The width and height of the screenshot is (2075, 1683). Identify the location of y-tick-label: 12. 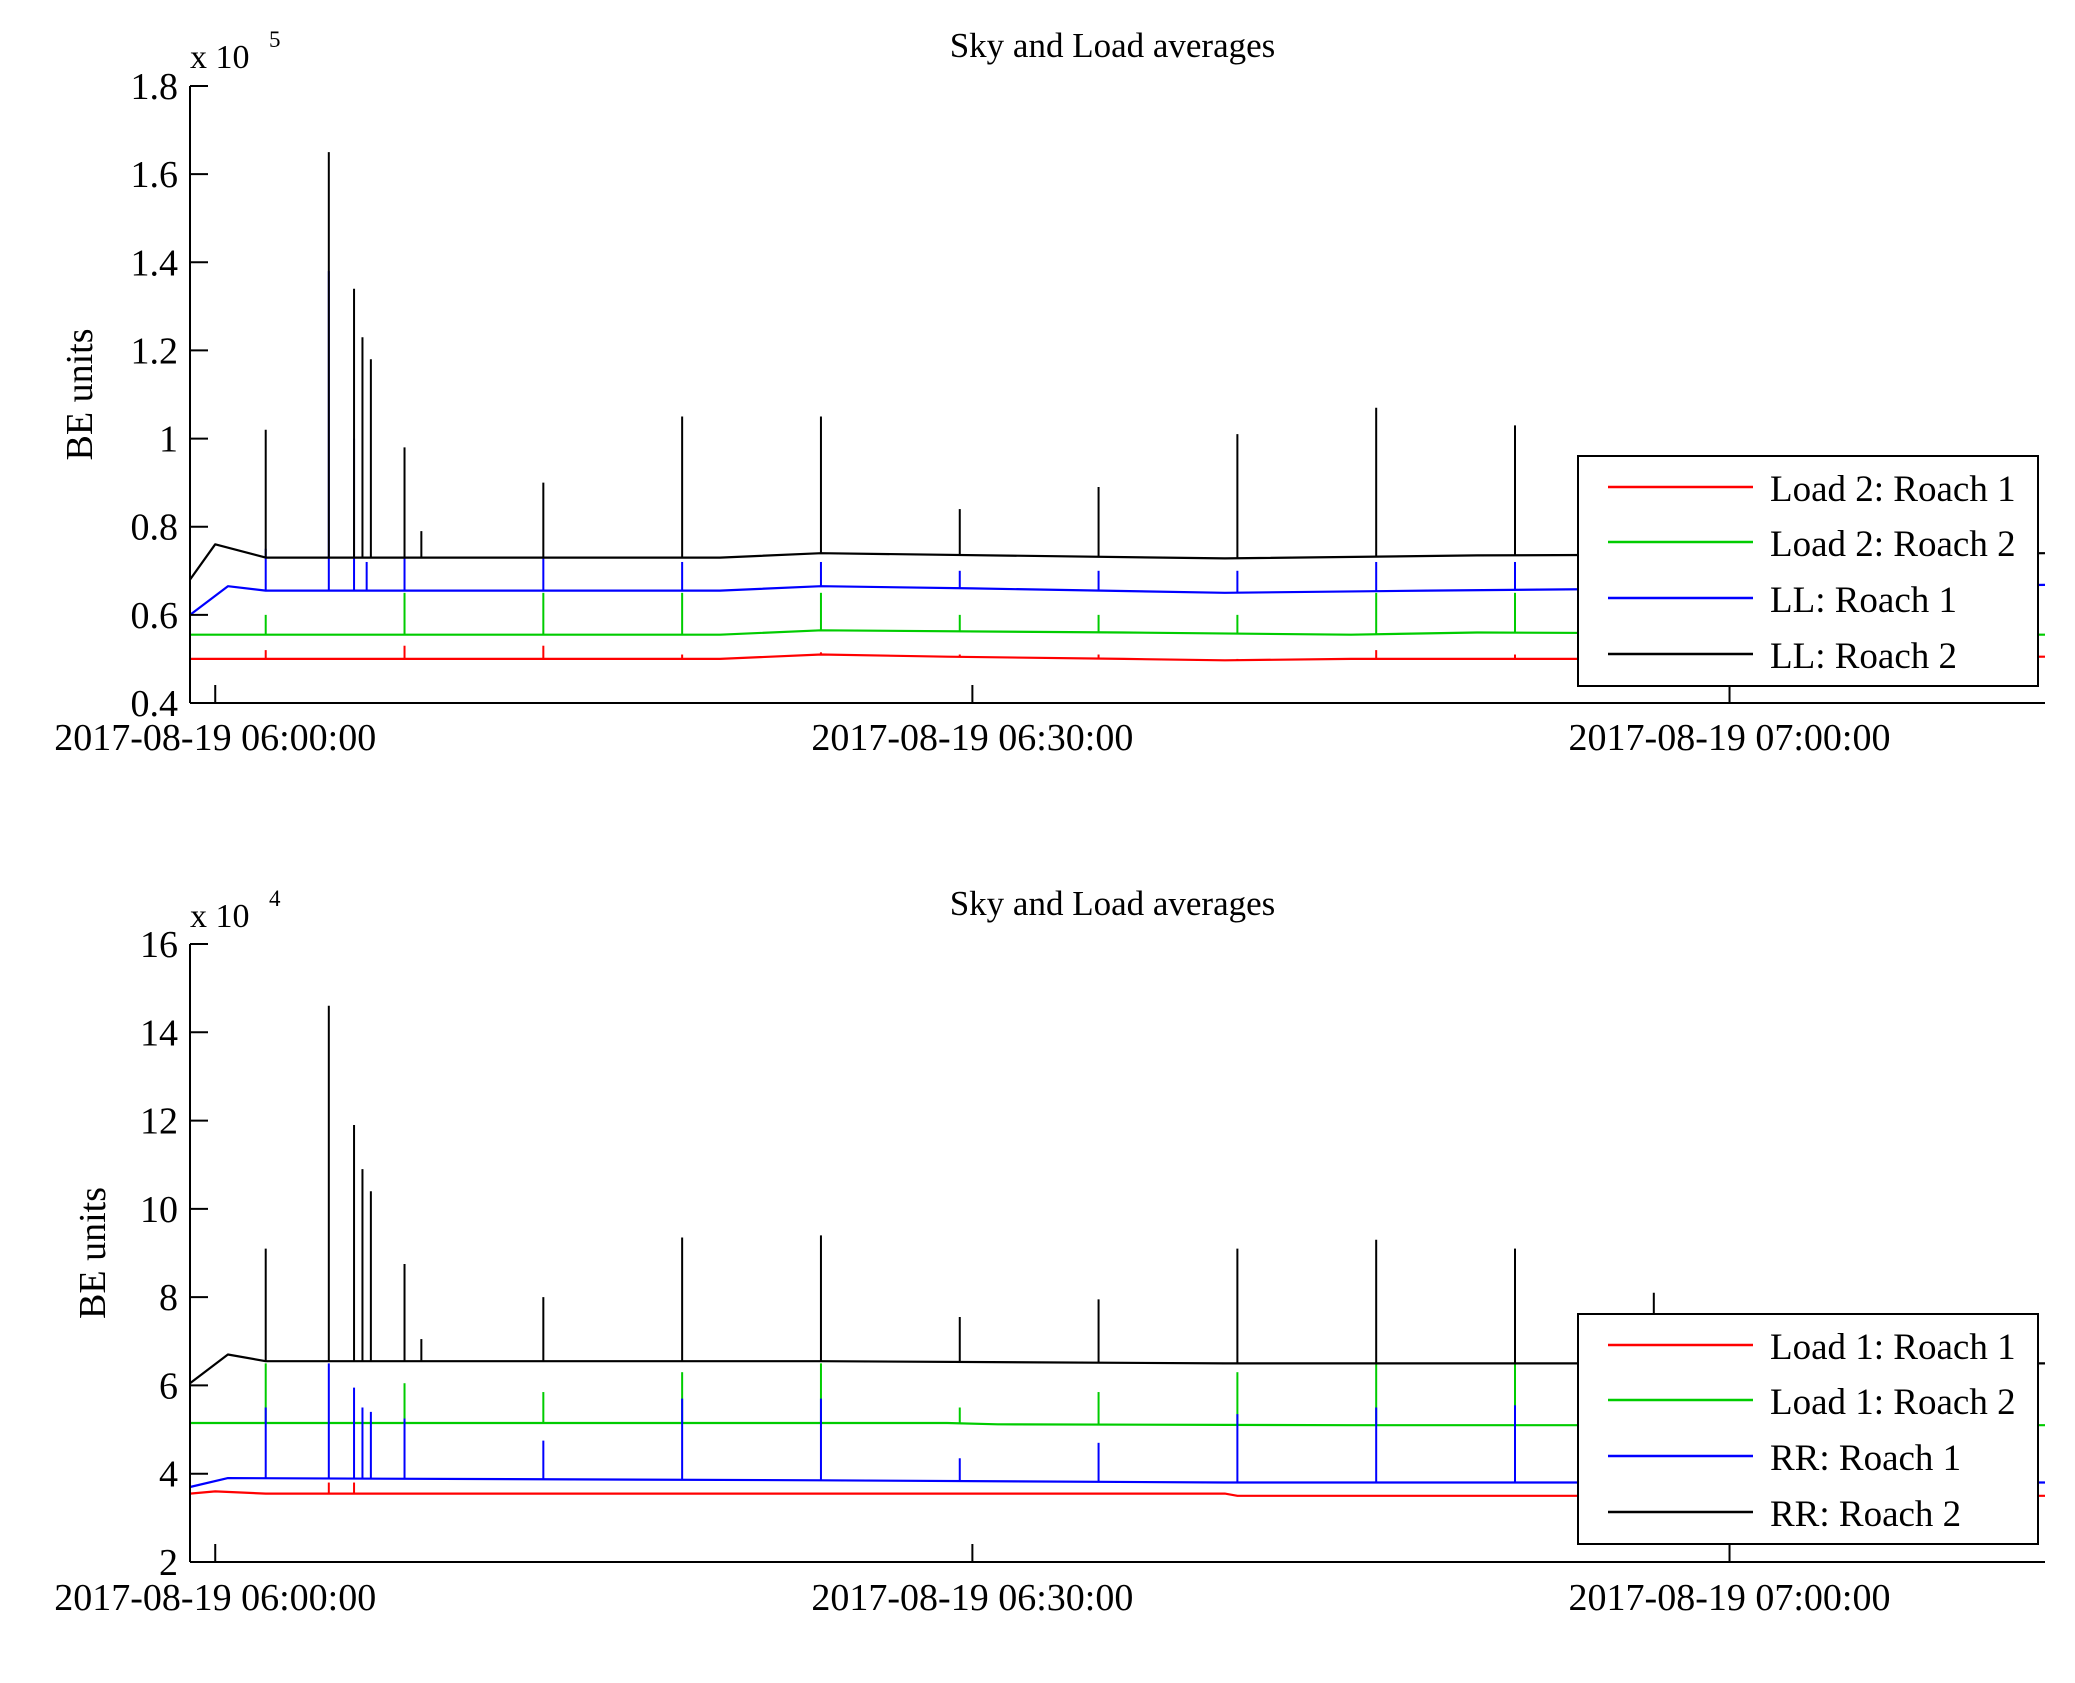
(159, 1122).